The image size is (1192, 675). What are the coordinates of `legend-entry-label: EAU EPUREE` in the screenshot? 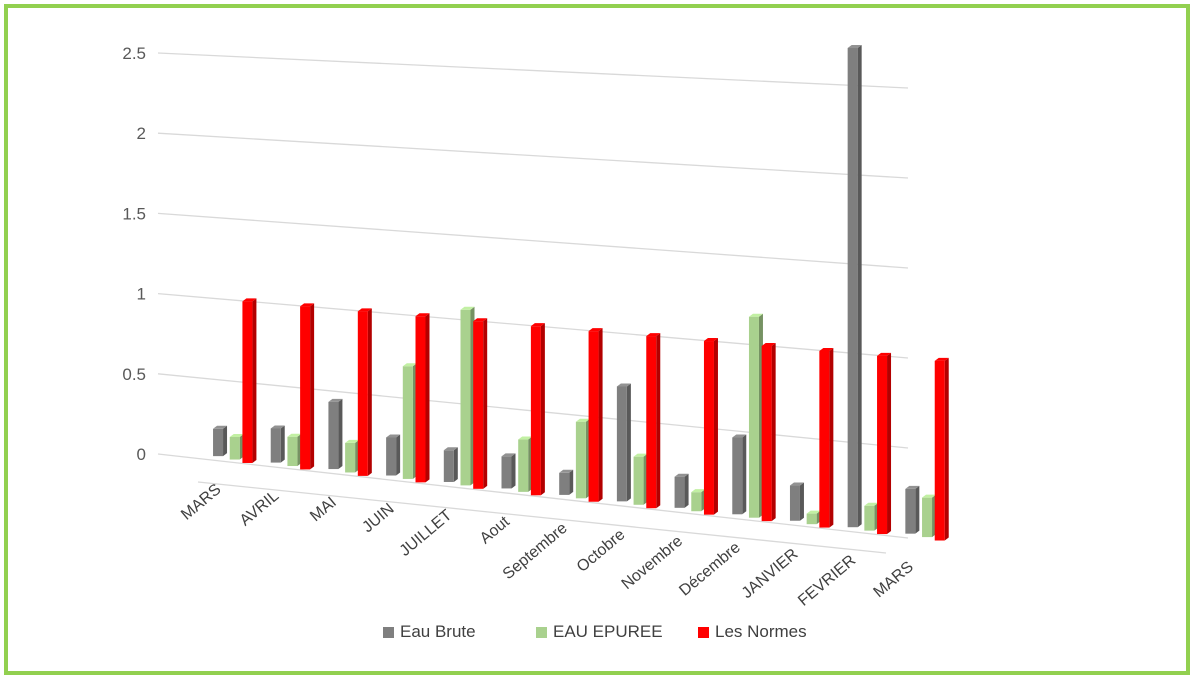 It's located at (608, 631).